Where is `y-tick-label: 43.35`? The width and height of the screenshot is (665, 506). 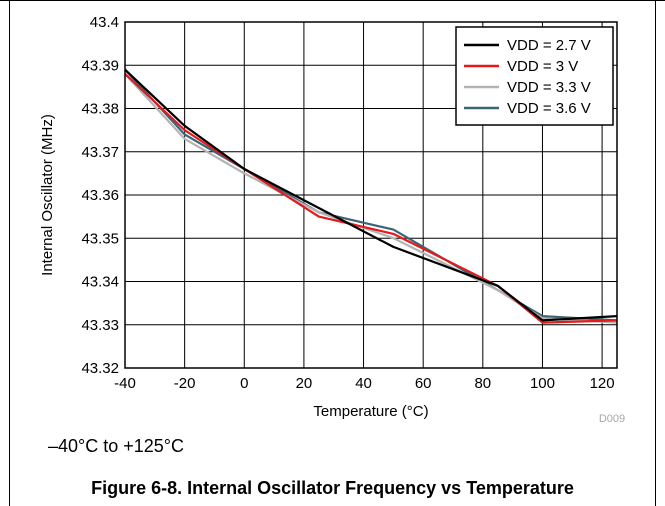 y-tick-label: 43.35 is located at coordinates (100, 238).